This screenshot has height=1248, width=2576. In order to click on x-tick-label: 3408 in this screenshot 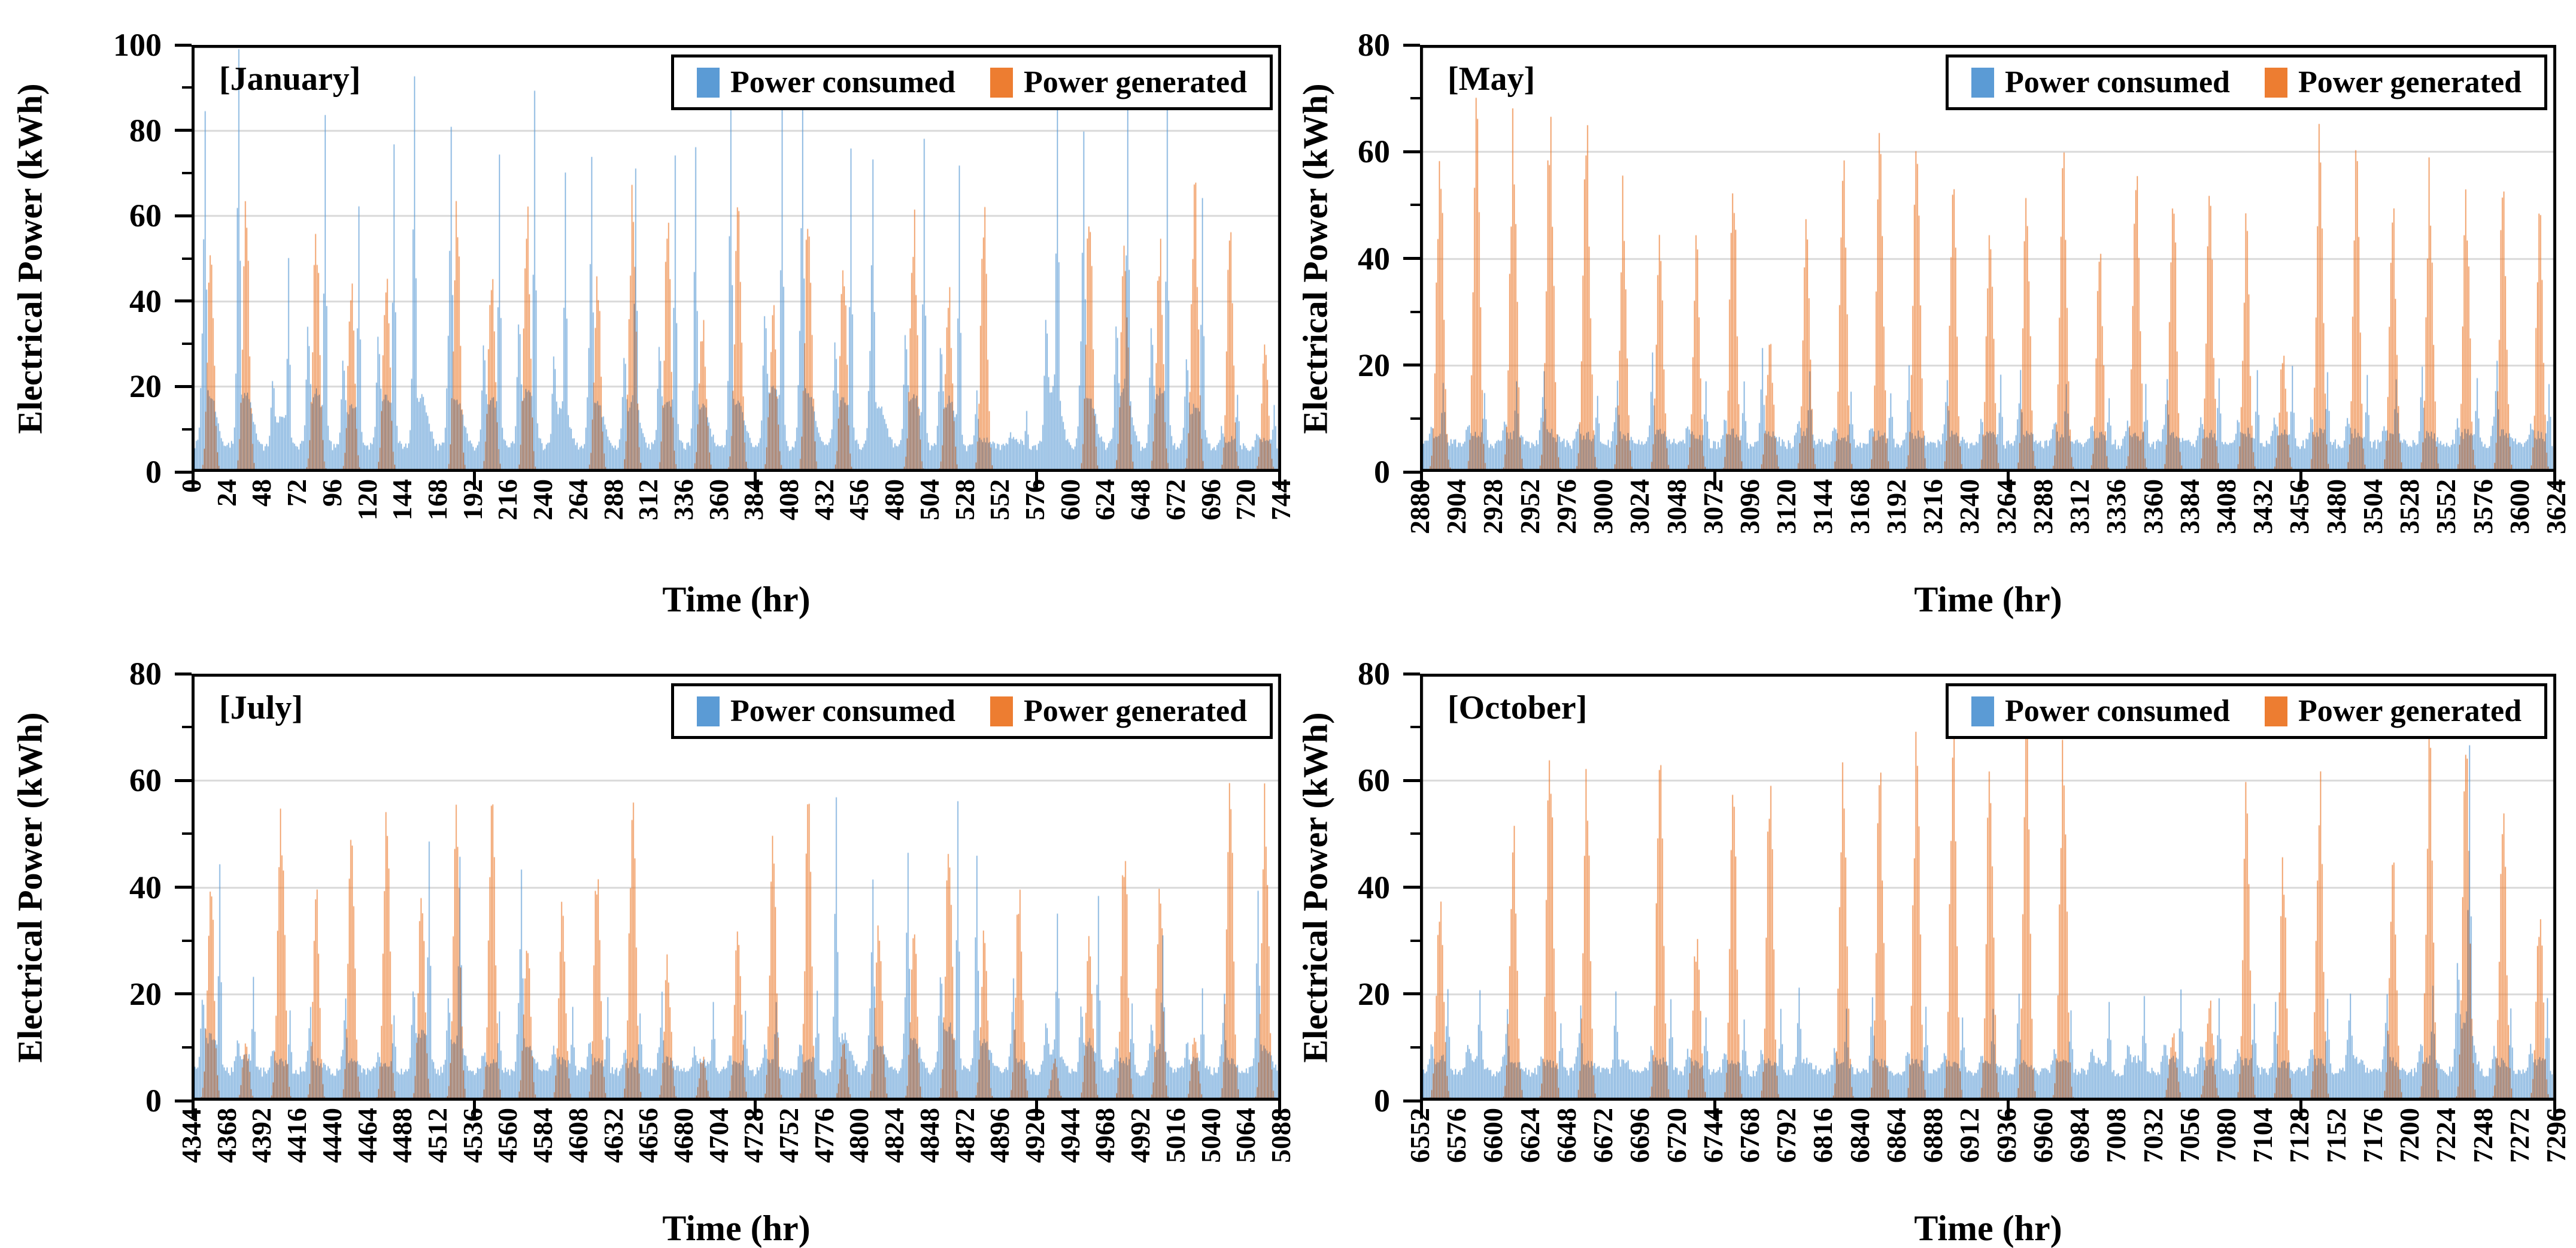, I will do `click(2225, 506)`.